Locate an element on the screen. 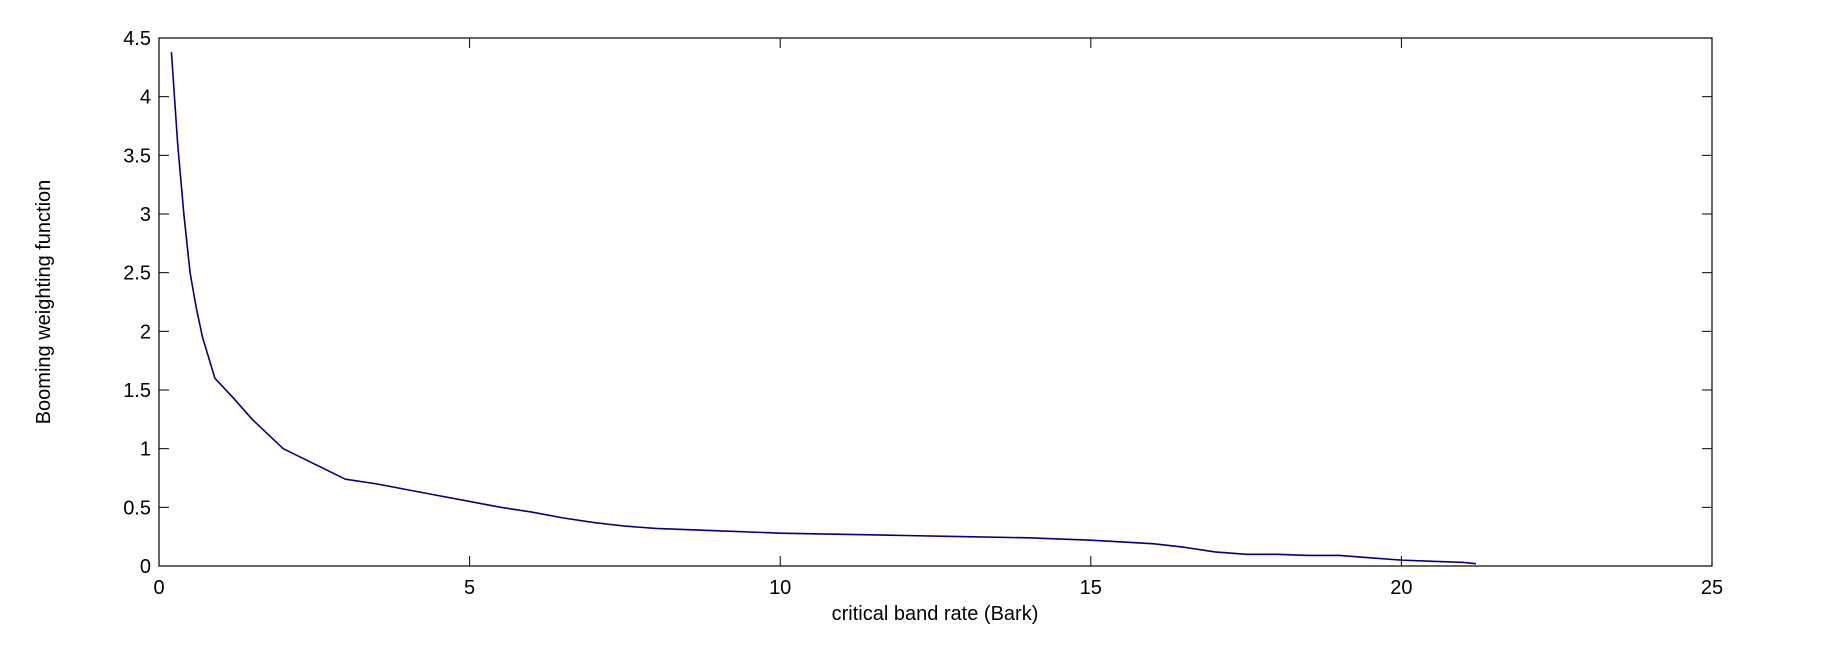 This screenshot has height=655, width=1844. x-tick-label: 0 is located at coordinates (158, 588).